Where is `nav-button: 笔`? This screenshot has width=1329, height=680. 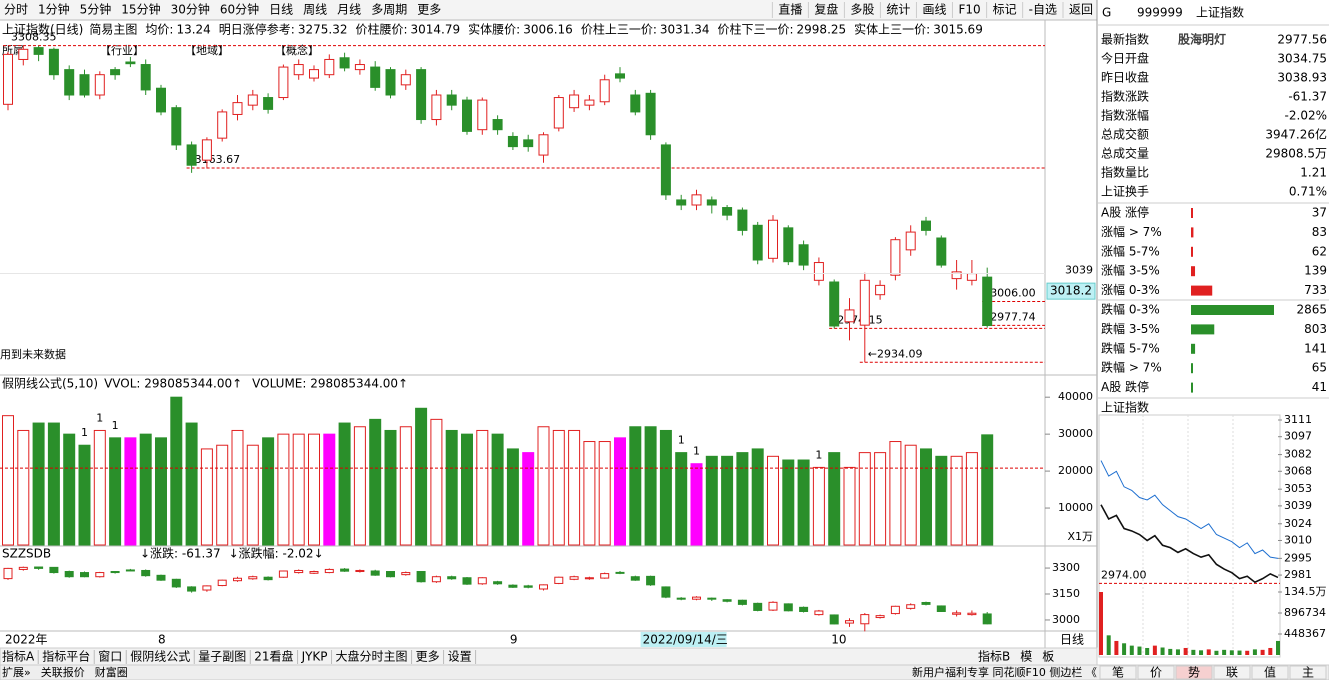 nav-button: 笔 is located at coordinates (1118, 672).